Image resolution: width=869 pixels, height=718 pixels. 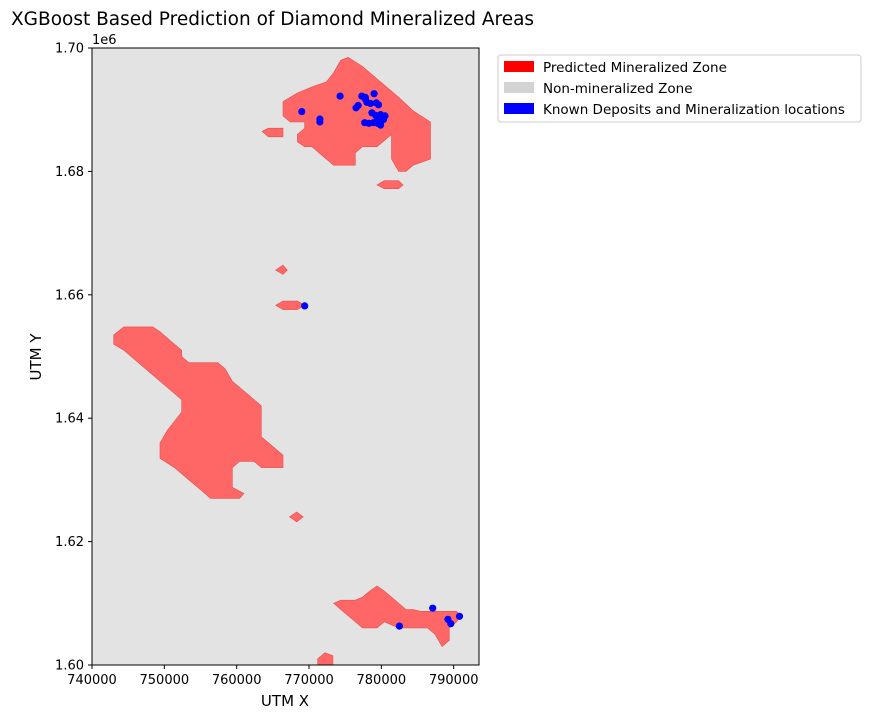 I want to click on x-tick-label: 770000, so click(x=309, y=680).